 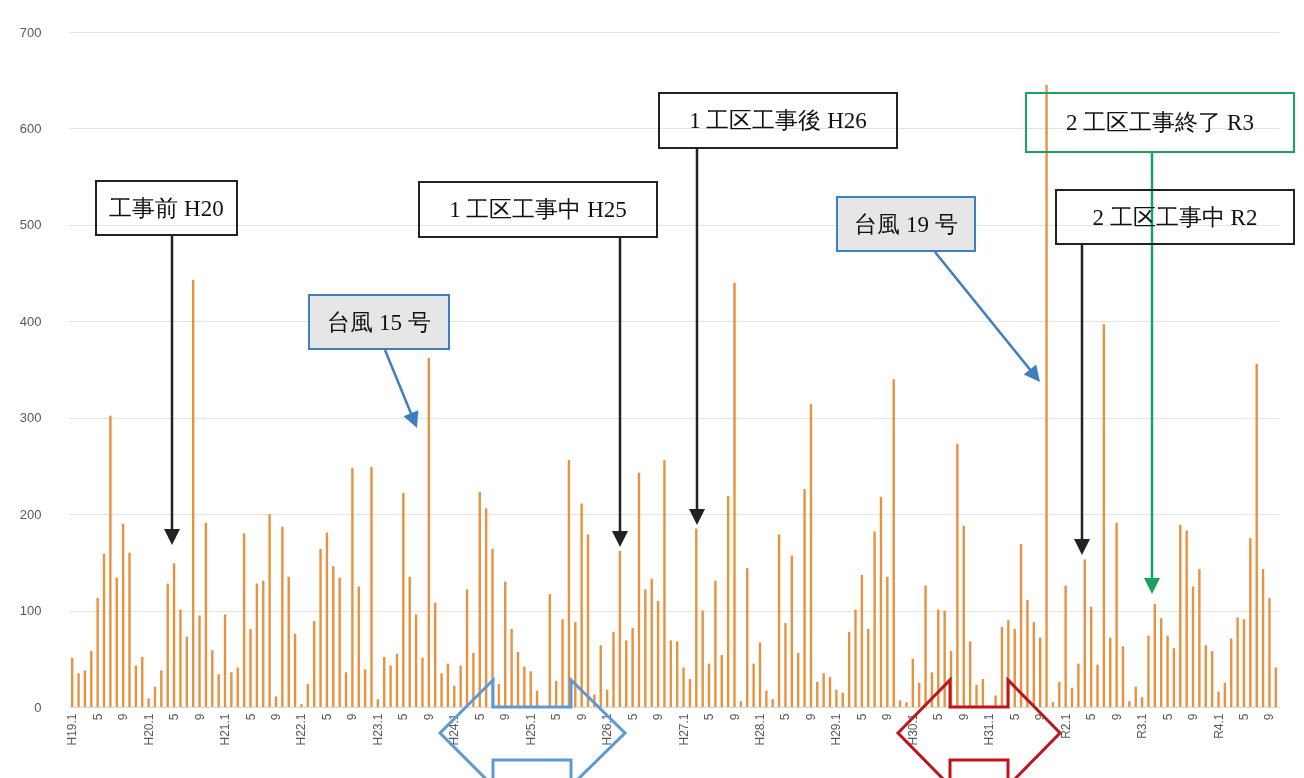 What do you see at coordinates (759, 729) in the screenshot?
I see `x-tick-label: H28.1` at bounding box center [759, 729].